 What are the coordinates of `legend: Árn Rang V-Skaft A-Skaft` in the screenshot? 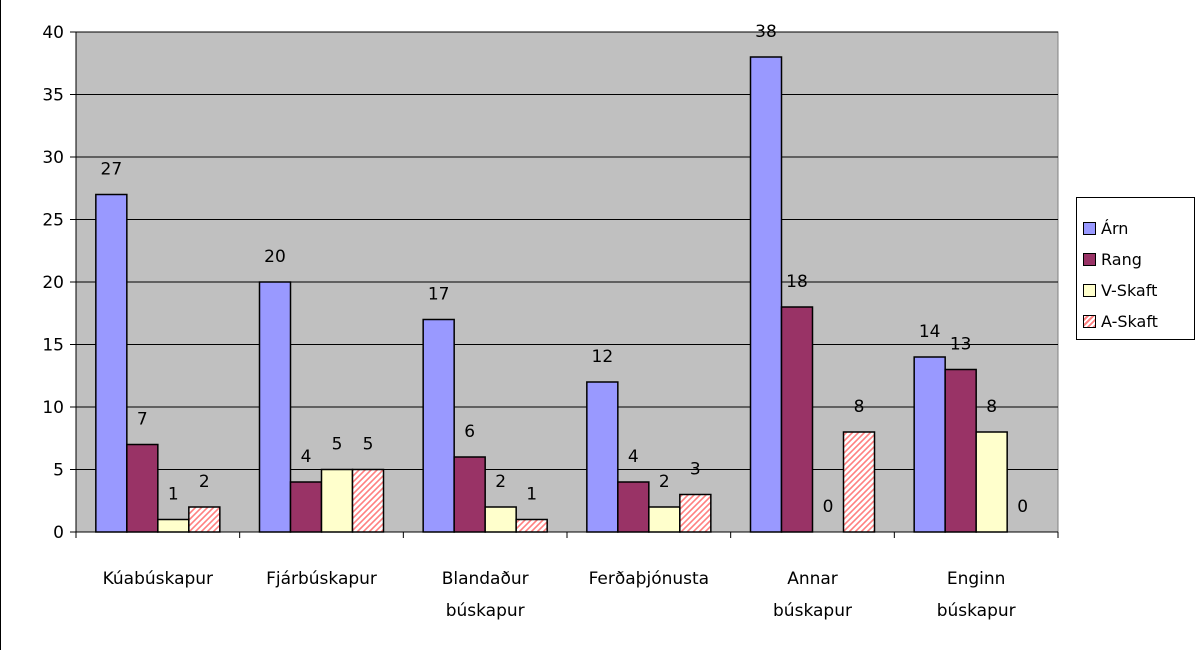 It's located at (1135, 268).